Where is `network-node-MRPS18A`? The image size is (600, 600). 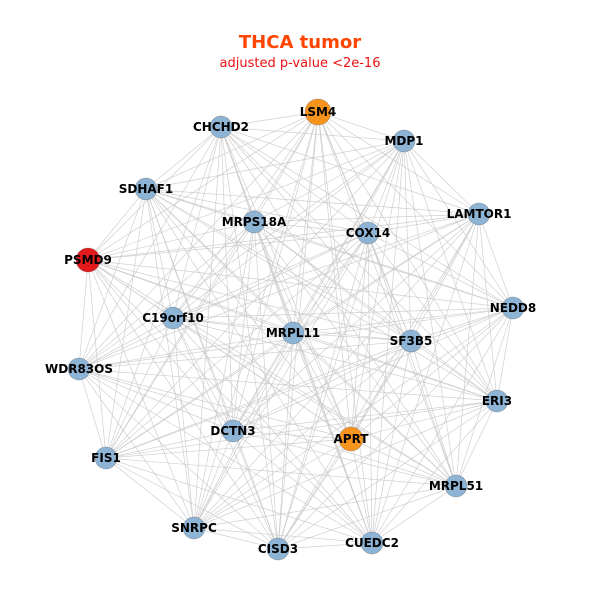
network-node-MRPS18A is located at coordinates (254, 222).